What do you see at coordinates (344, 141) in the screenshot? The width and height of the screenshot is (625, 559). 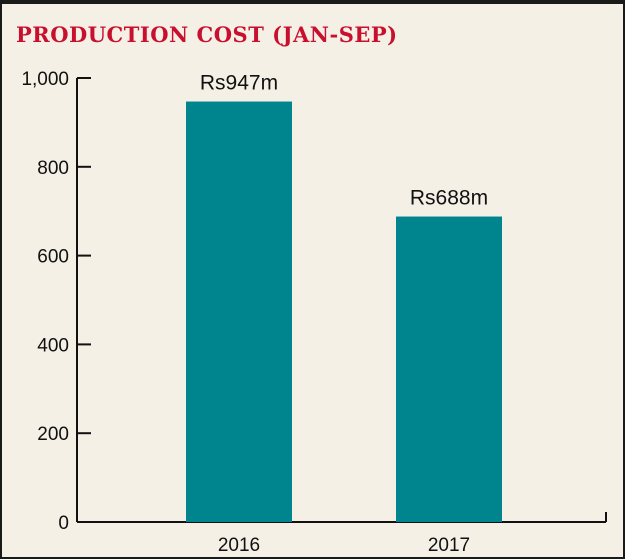 I see `data-labels: Rs947m Rs688m` at bounding box center [344, 141].